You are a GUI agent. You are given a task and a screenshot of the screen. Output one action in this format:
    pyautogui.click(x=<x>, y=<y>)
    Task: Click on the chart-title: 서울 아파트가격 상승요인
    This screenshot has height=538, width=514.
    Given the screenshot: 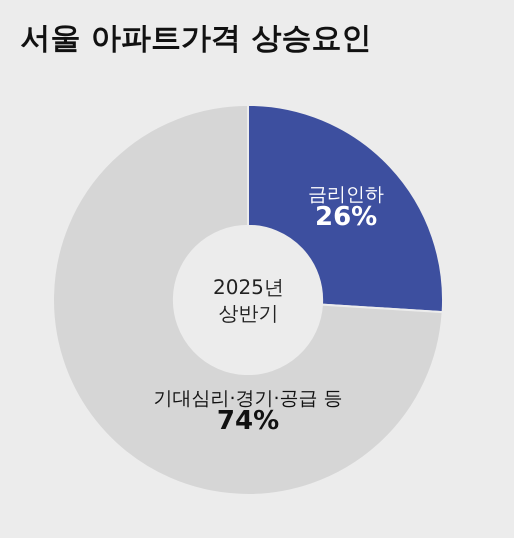 What is the action you would take?
    pyautogui.click(x=196, y=38)
    